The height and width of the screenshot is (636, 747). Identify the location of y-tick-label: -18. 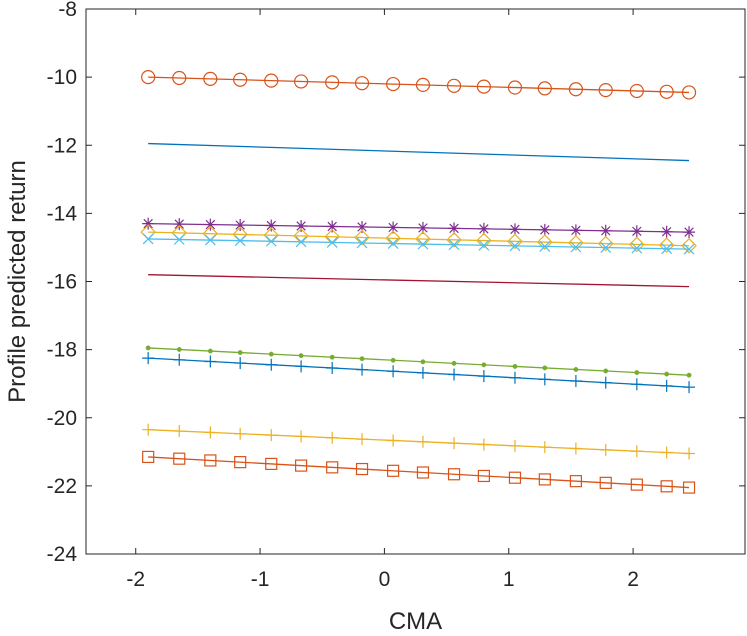
(62, 350).